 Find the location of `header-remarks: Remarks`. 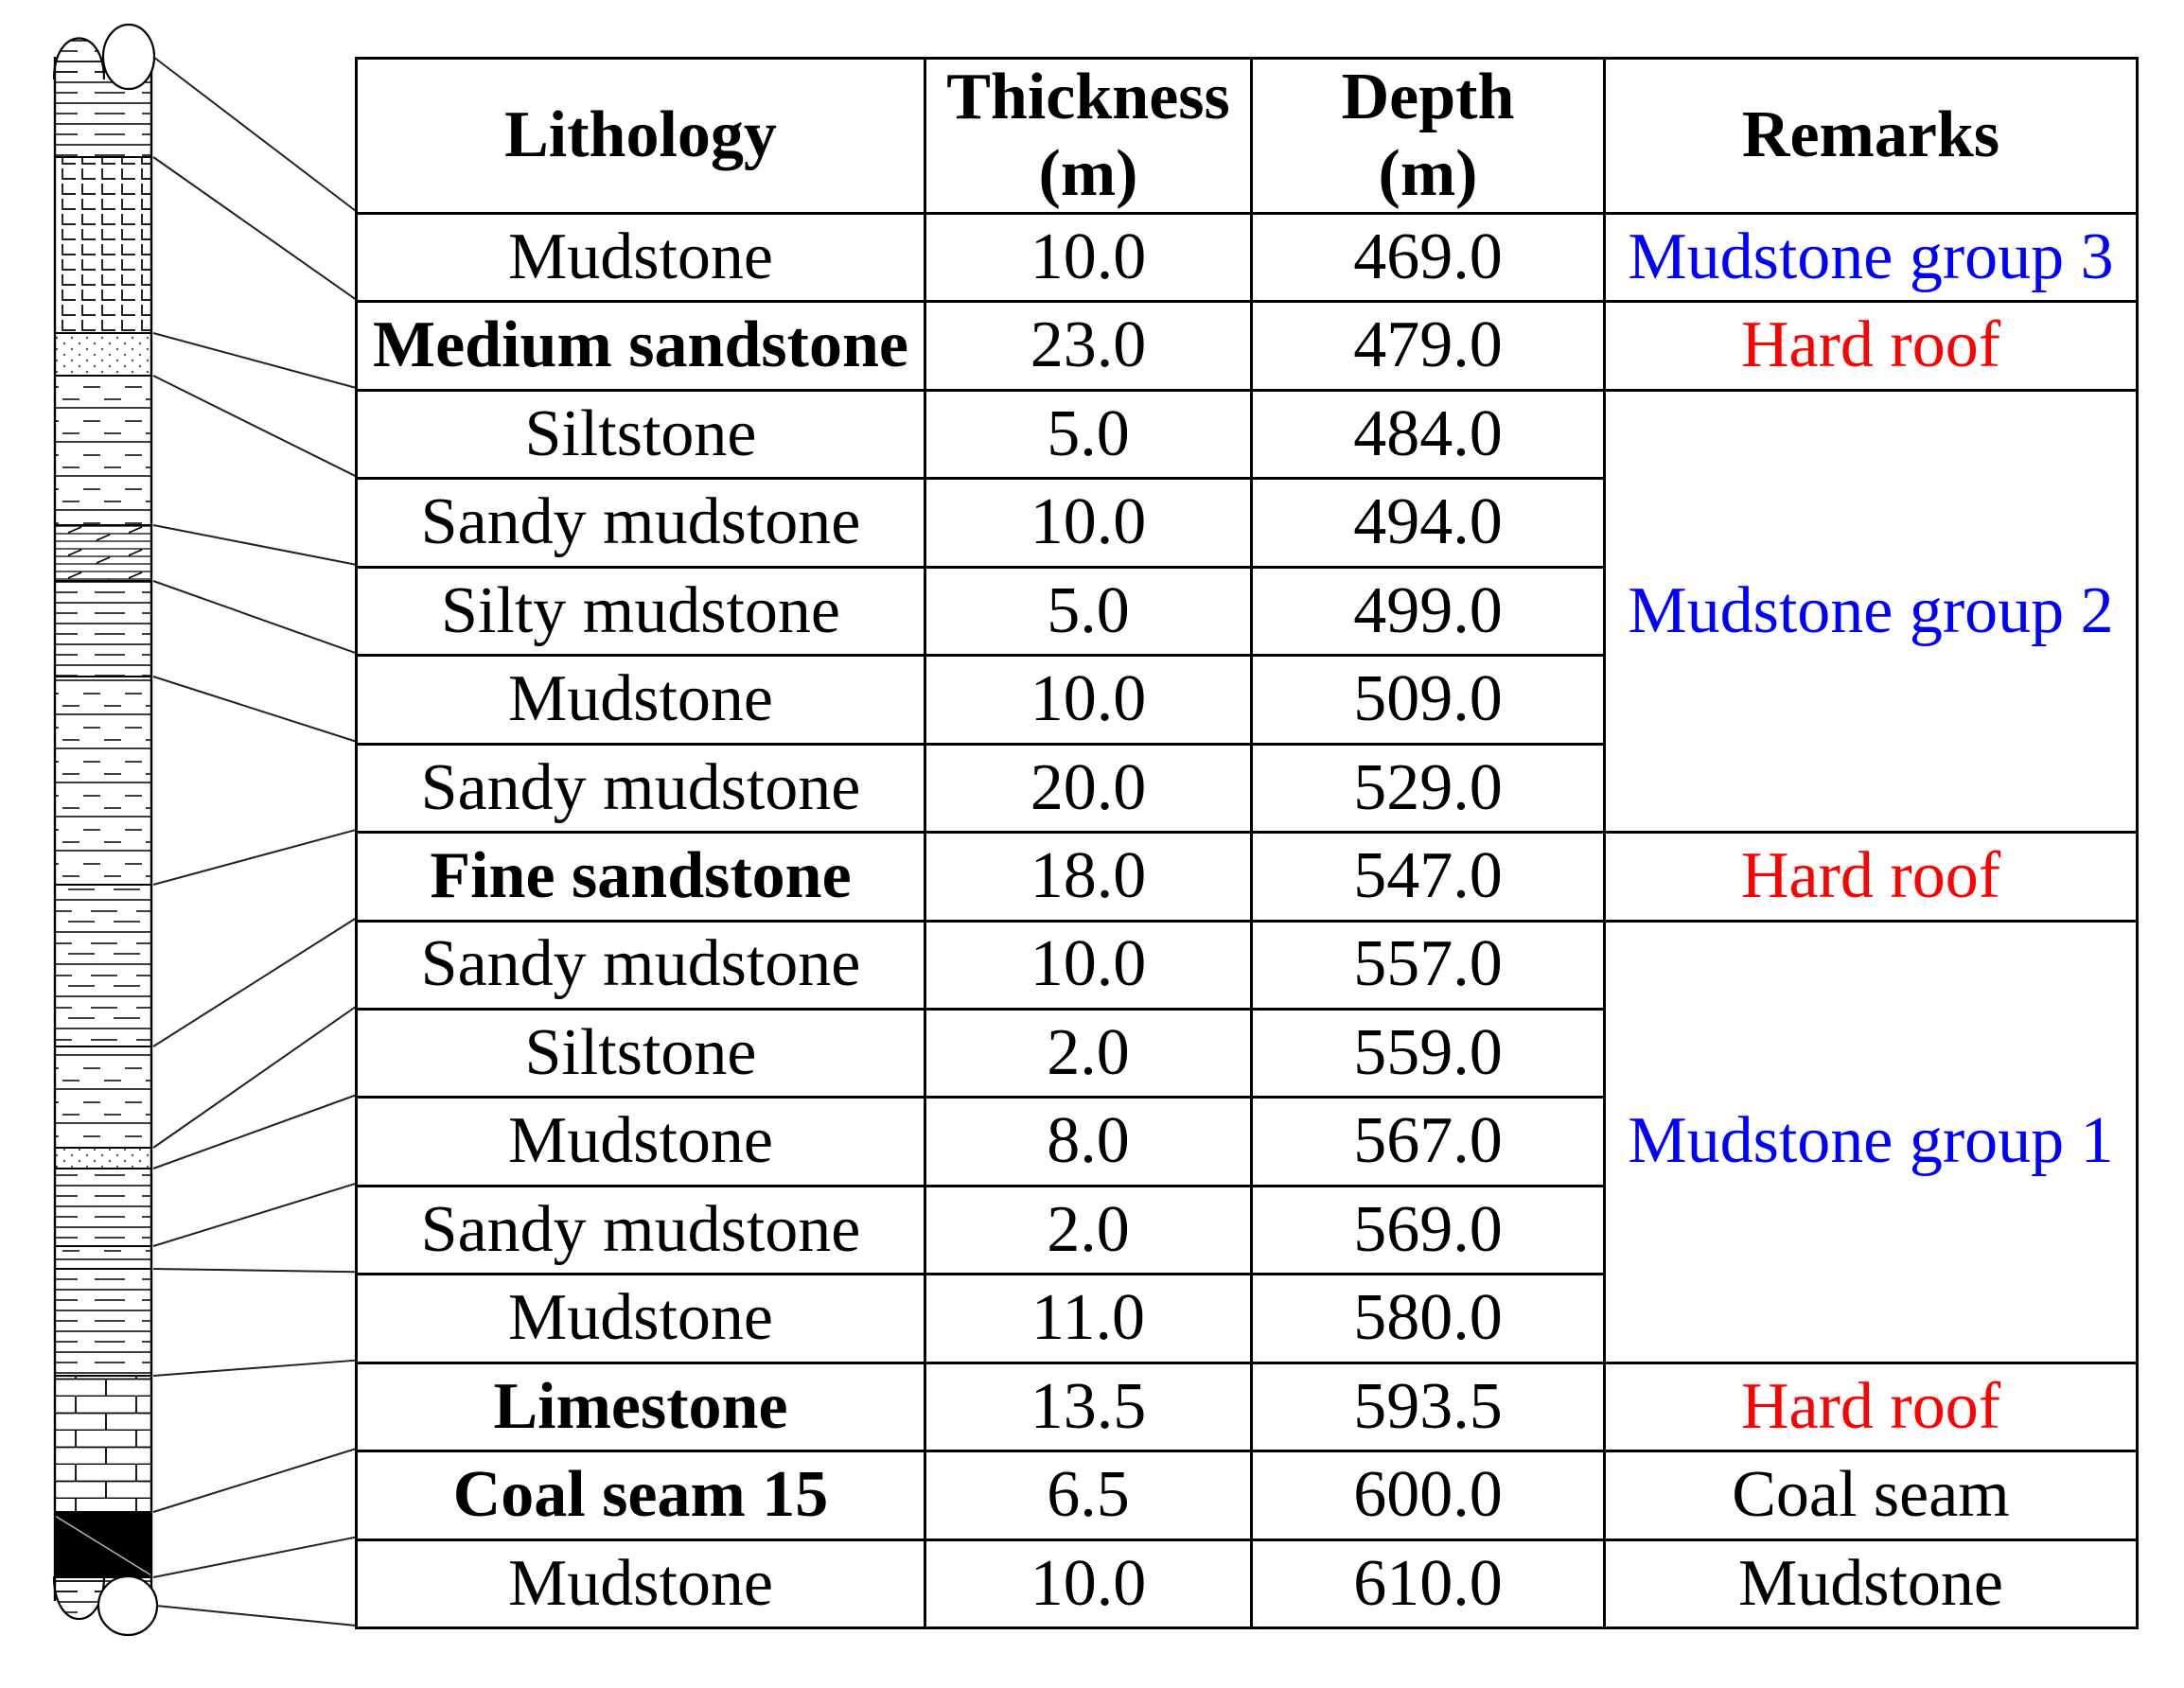

header-remarks: Remarks is located at coordinates (1871, 136).